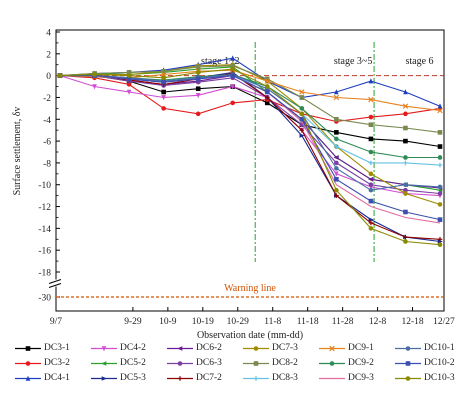 This screenshot has width=474, height=414. Describe the element at coordinates (133, 348) in the screenshot. I see `legend-label: DC4-2` at that location.